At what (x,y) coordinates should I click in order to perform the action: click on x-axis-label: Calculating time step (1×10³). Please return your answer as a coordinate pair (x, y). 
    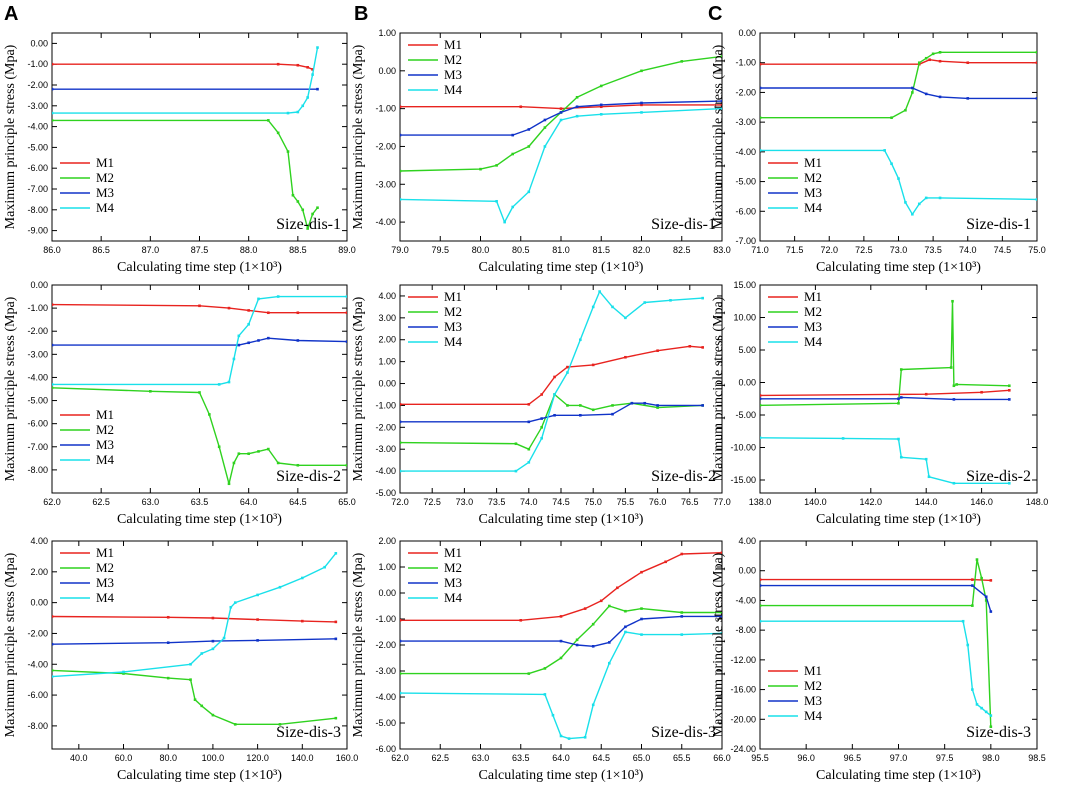
    Looking at the image, I should click on (898, 267).